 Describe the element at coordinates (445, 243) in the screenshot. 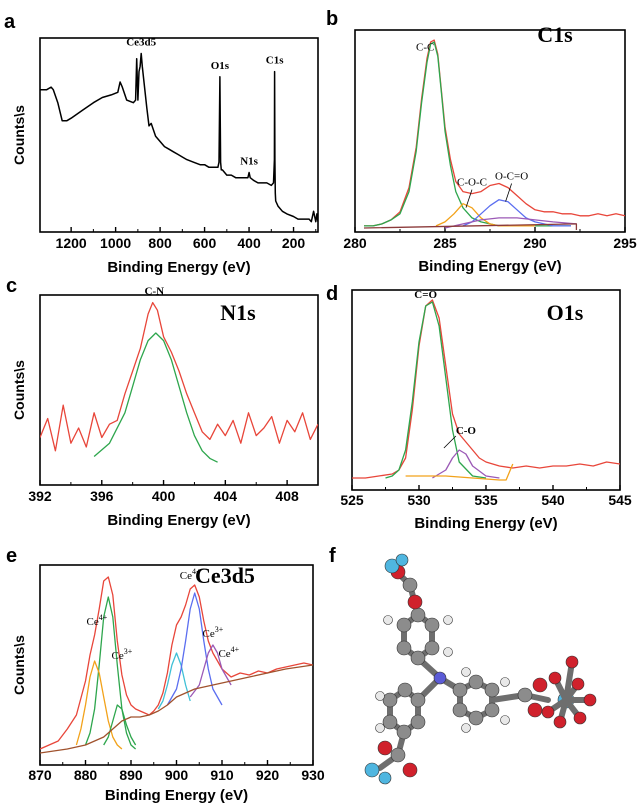

I see `x-tick-label: 285` at that location.